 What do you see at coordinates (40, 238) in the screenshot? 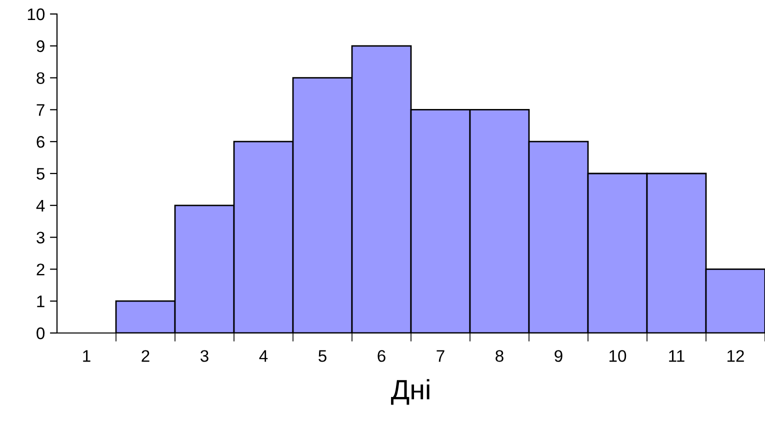
I see `y-tick-label: 3` at bounding box center [40, 238].